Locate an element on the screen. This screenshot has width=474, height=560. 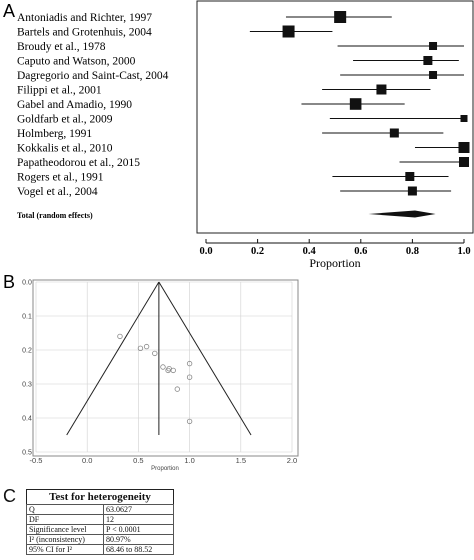
heterogeneity-row: Q 63.0627 is located at coordinates (100, 509).